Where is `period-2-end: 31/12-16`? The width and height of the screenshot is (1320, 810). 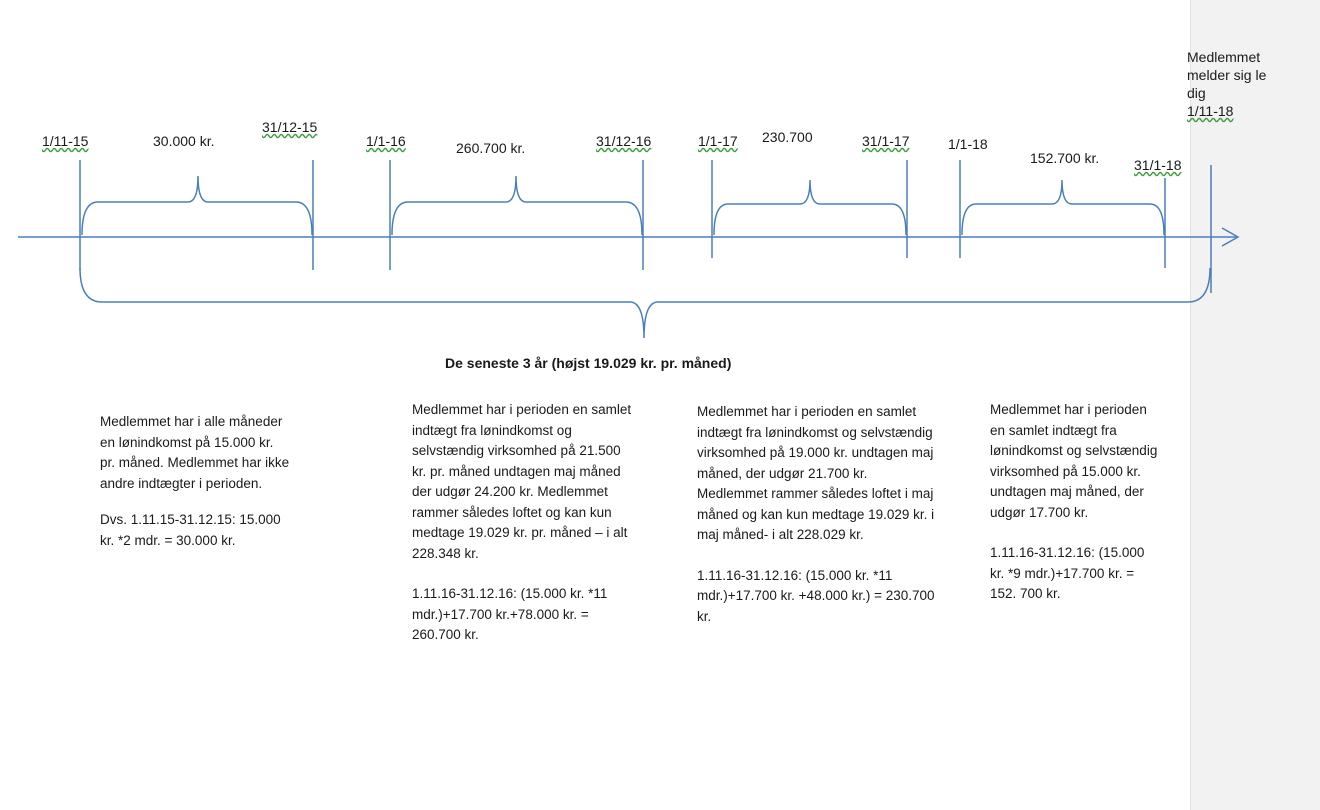
period-2-end: 31/12-16 is located at coordinates (624, 141).